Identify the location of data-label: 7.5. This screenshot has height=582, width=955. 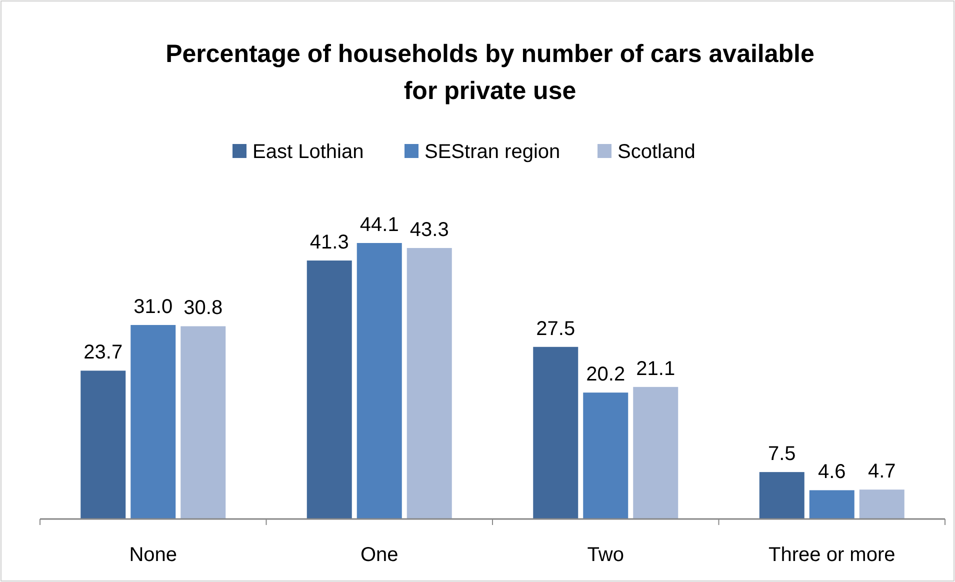
(782, 454).